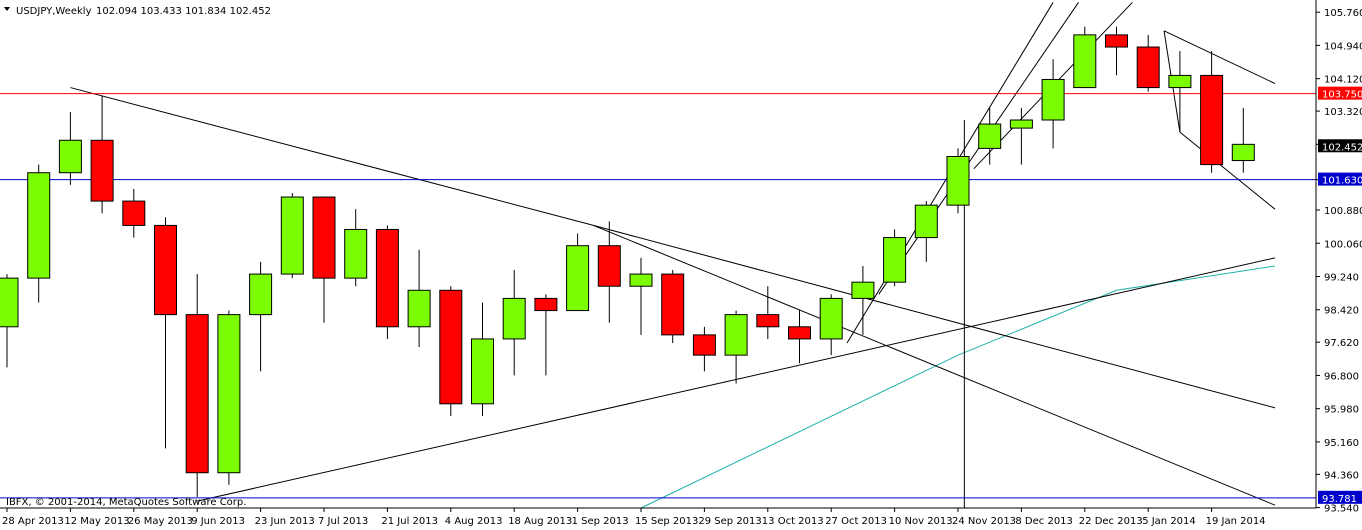  What do you see at coordinates (343, 521) in the screenshot?
I see `date-tick-label: 7 Jul 2013` at bounding box center [343, 521].